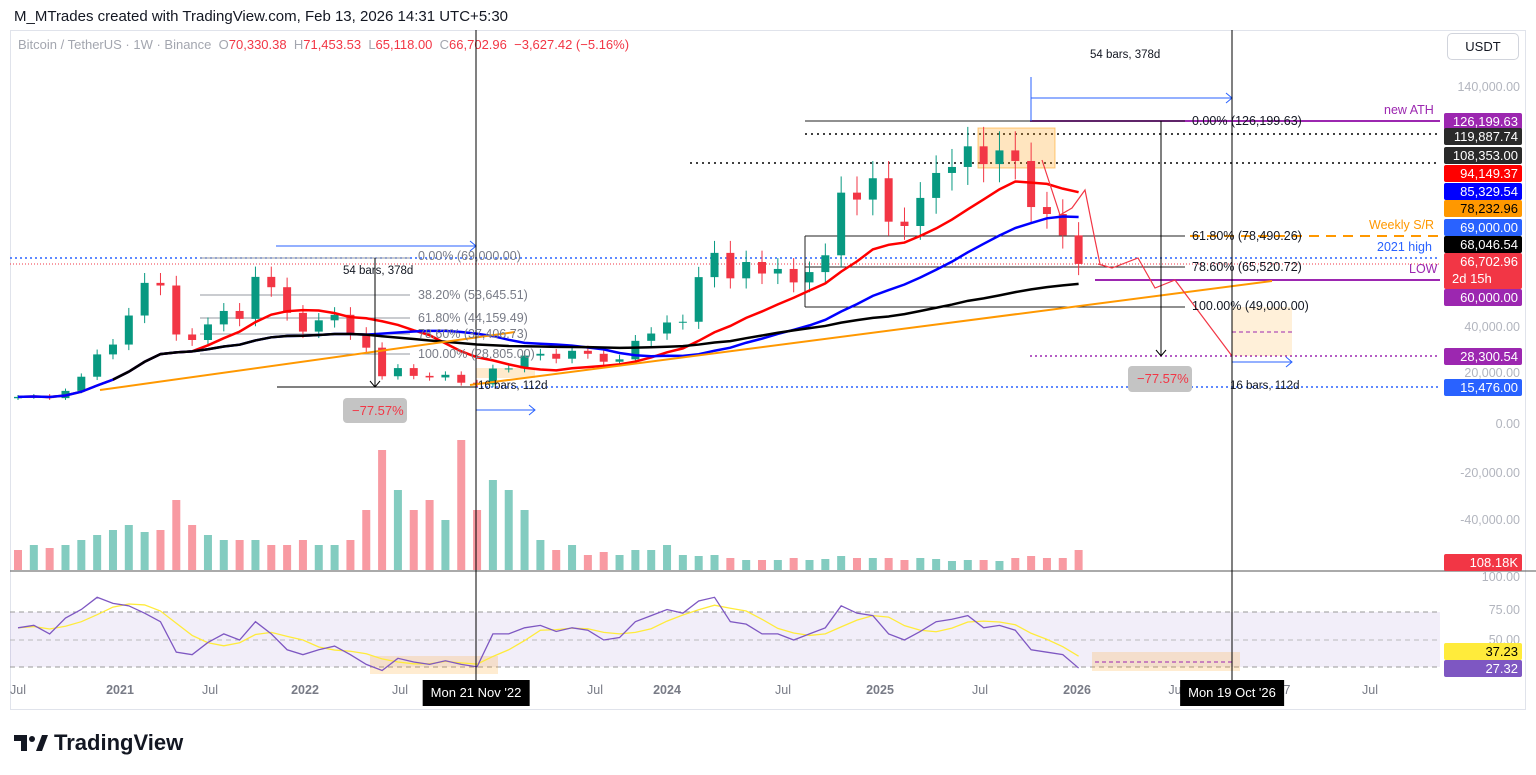 The image size is (1536, 775). Describe the element at coordinates (505, 373) in the screenshot. I see `left-range-box` at that location.